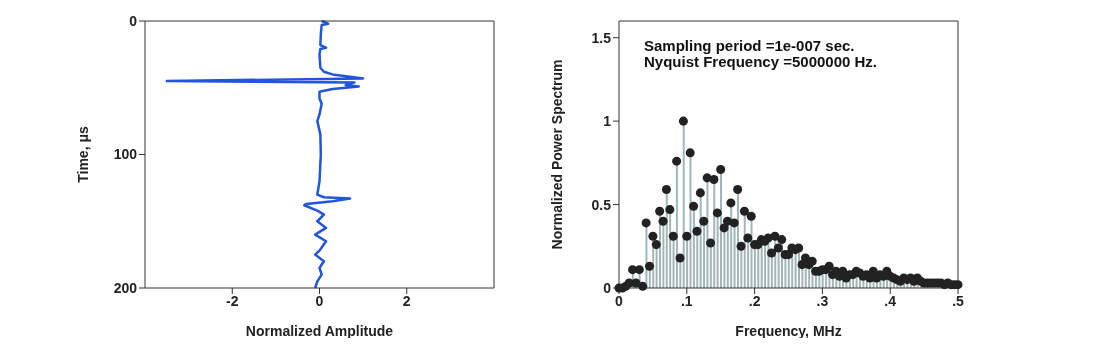 The width and height of the screenshot is (1100, 350). What do you see at coordinates (125, 287) in the screenshot?
I see `y-tick-label: 200` at bounding box center [125, 287].